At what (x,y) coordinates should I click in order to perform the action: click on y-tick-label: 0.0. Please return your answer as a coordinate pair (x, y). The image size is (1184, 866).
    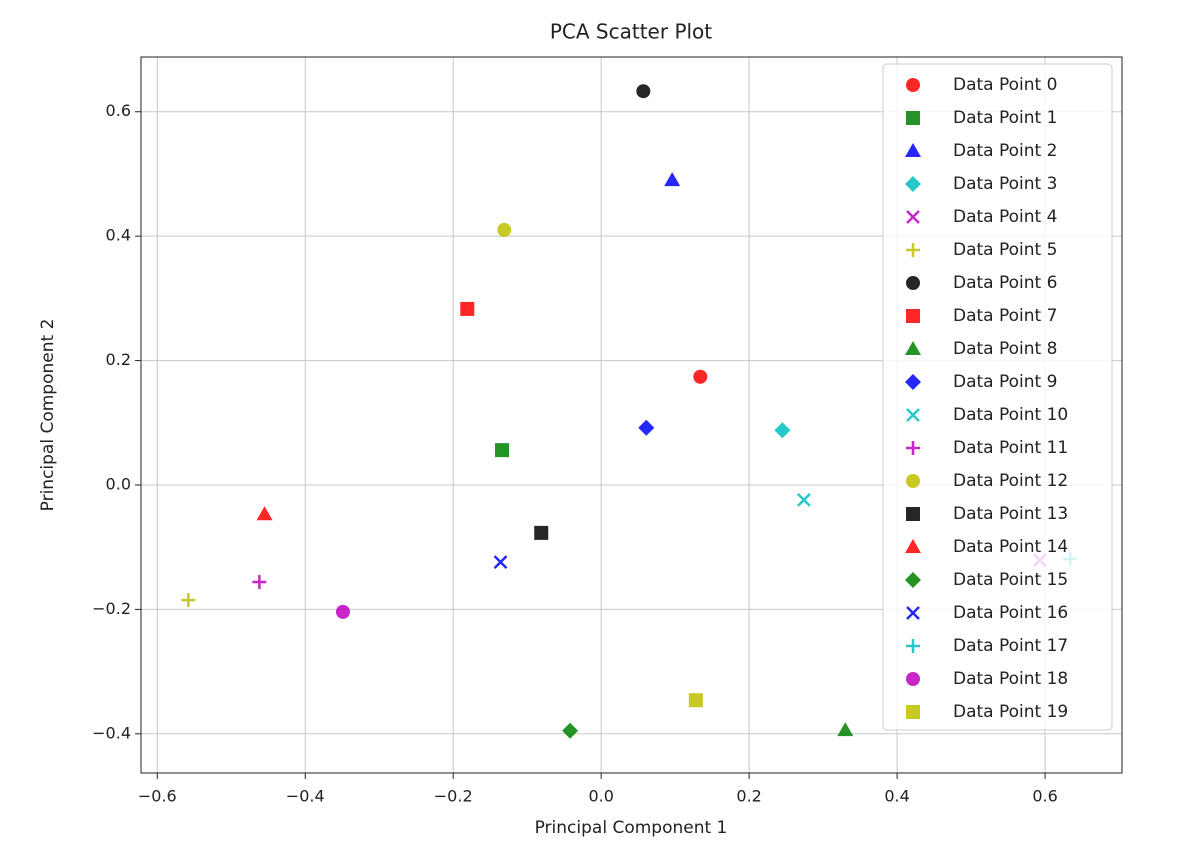
    Looking at the image, I should click on (118, 483).